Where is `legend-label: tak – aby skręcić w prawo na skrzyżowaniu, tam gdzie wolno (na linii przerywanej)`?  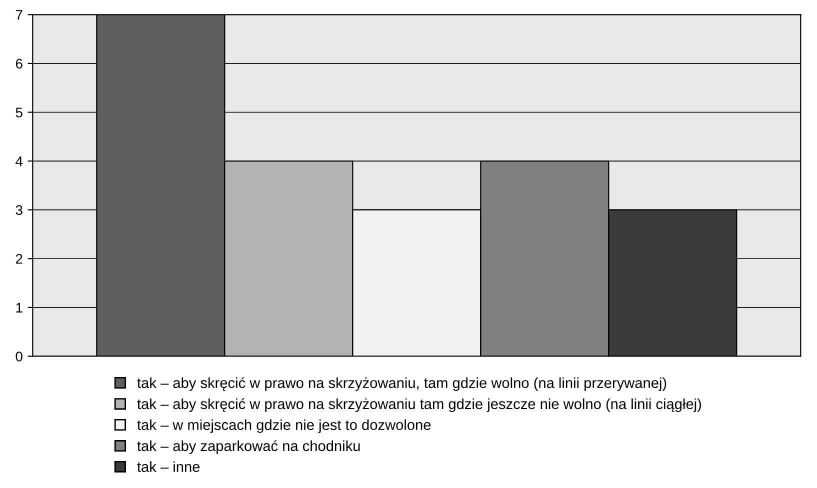 legend-label: tak – aby skręcić w prawo na skrzyżowaniu, tam gdzie wolno (na linii przerywanej) is located at coordinates (401, 384).